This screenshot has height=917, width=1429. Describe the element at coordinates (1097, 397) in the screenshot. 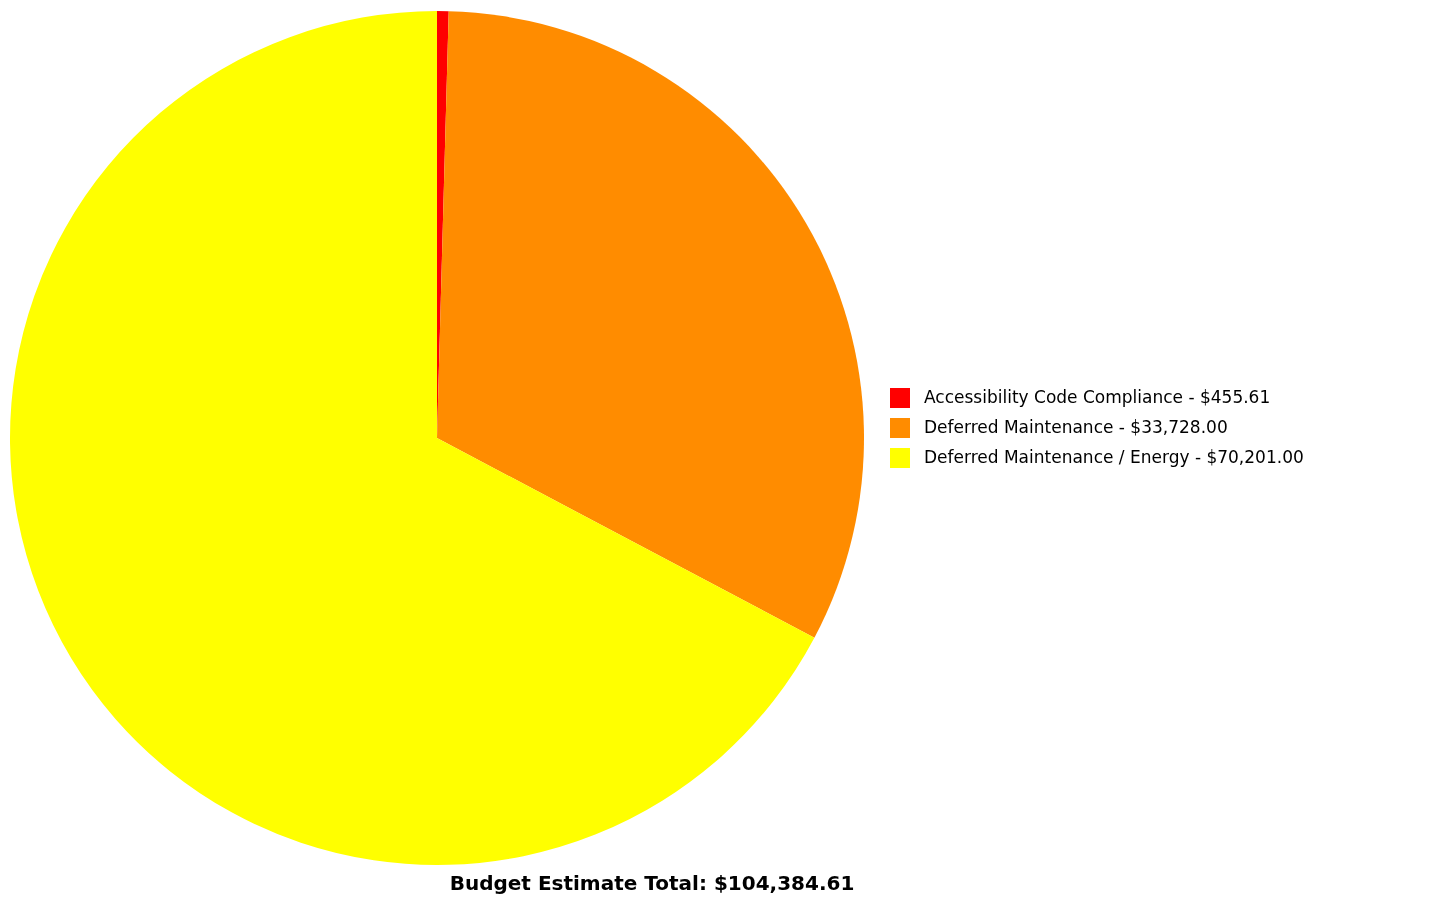

I see `legend-label: Accessibility Code Compliance - $455.61` at that location.